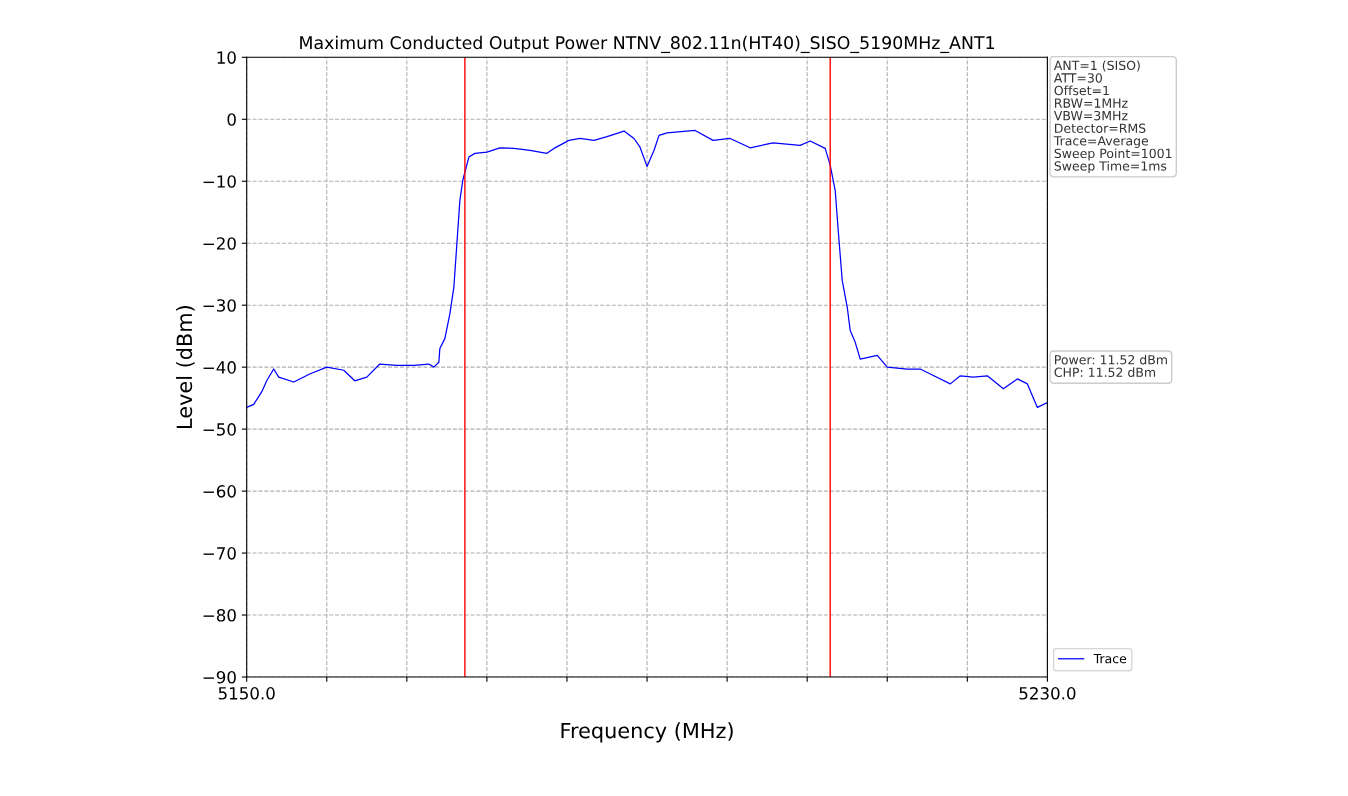 The height and width of the screenshot is (796, 1348). What do you see at coordinates (219, 429) in the screenshot?
I see `y-tick-label: −50` at bounding box center [219, 429].